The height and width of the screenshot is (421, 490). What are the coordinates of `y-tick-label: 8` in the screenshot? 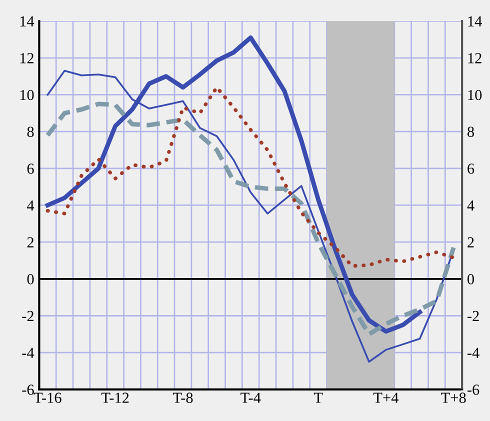 It's located at (30, 132).